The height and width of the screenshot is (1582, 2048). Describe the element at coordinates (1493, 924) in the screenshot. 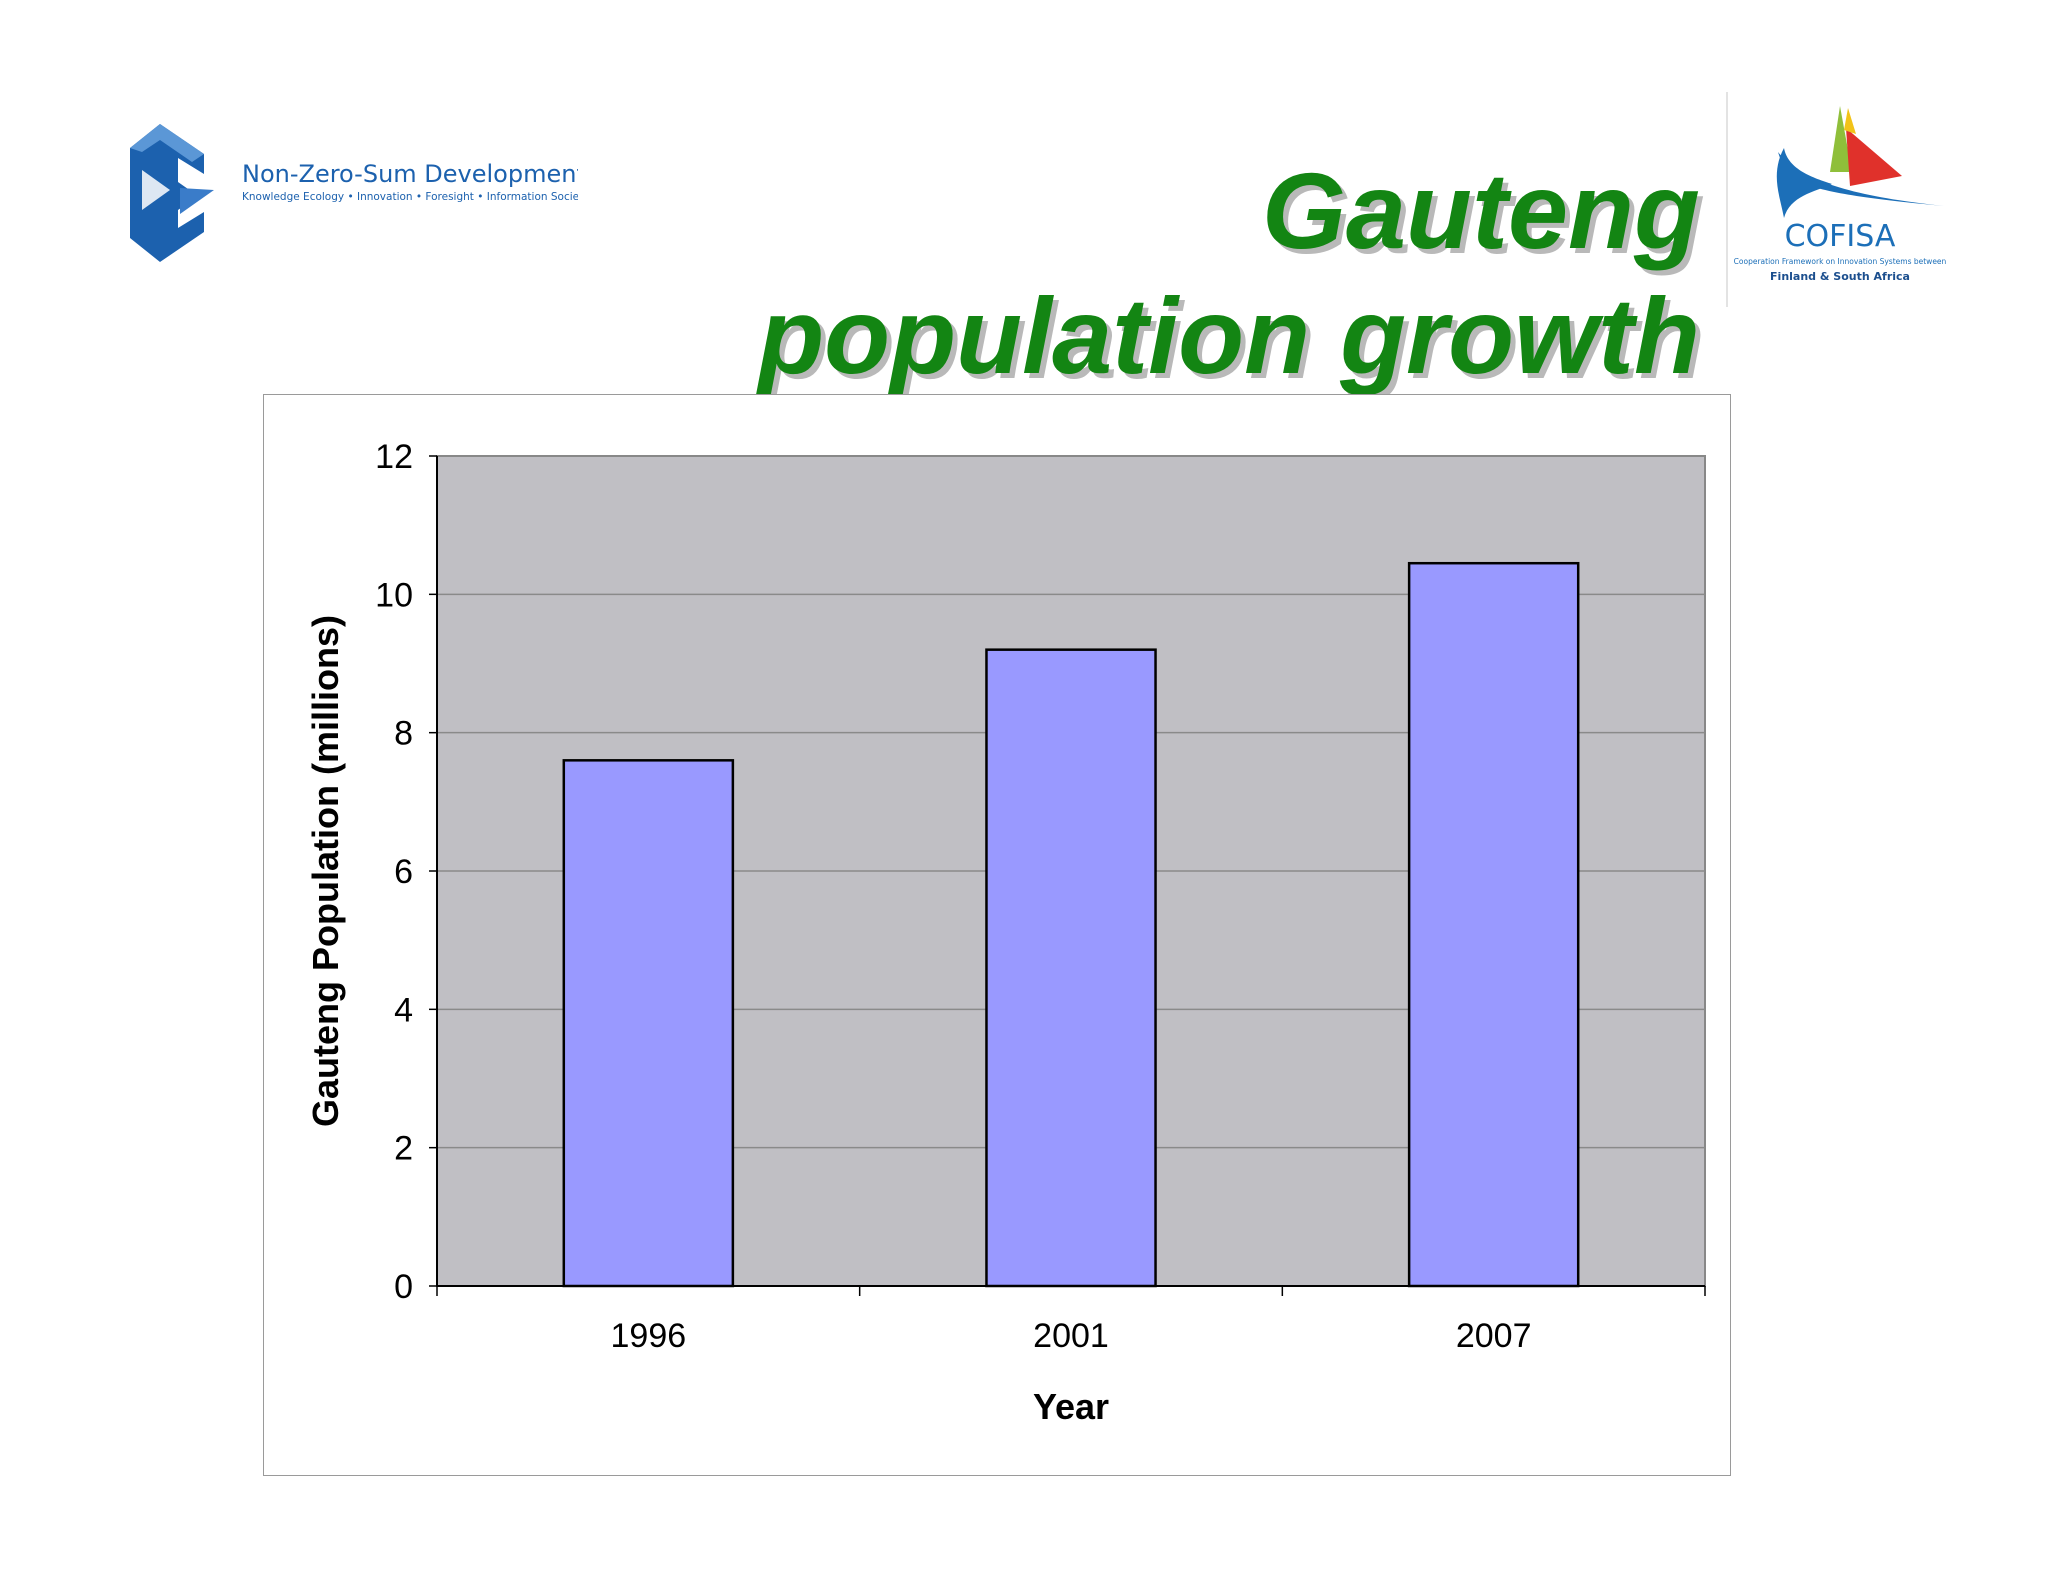

I see `bar-2007` at that location.